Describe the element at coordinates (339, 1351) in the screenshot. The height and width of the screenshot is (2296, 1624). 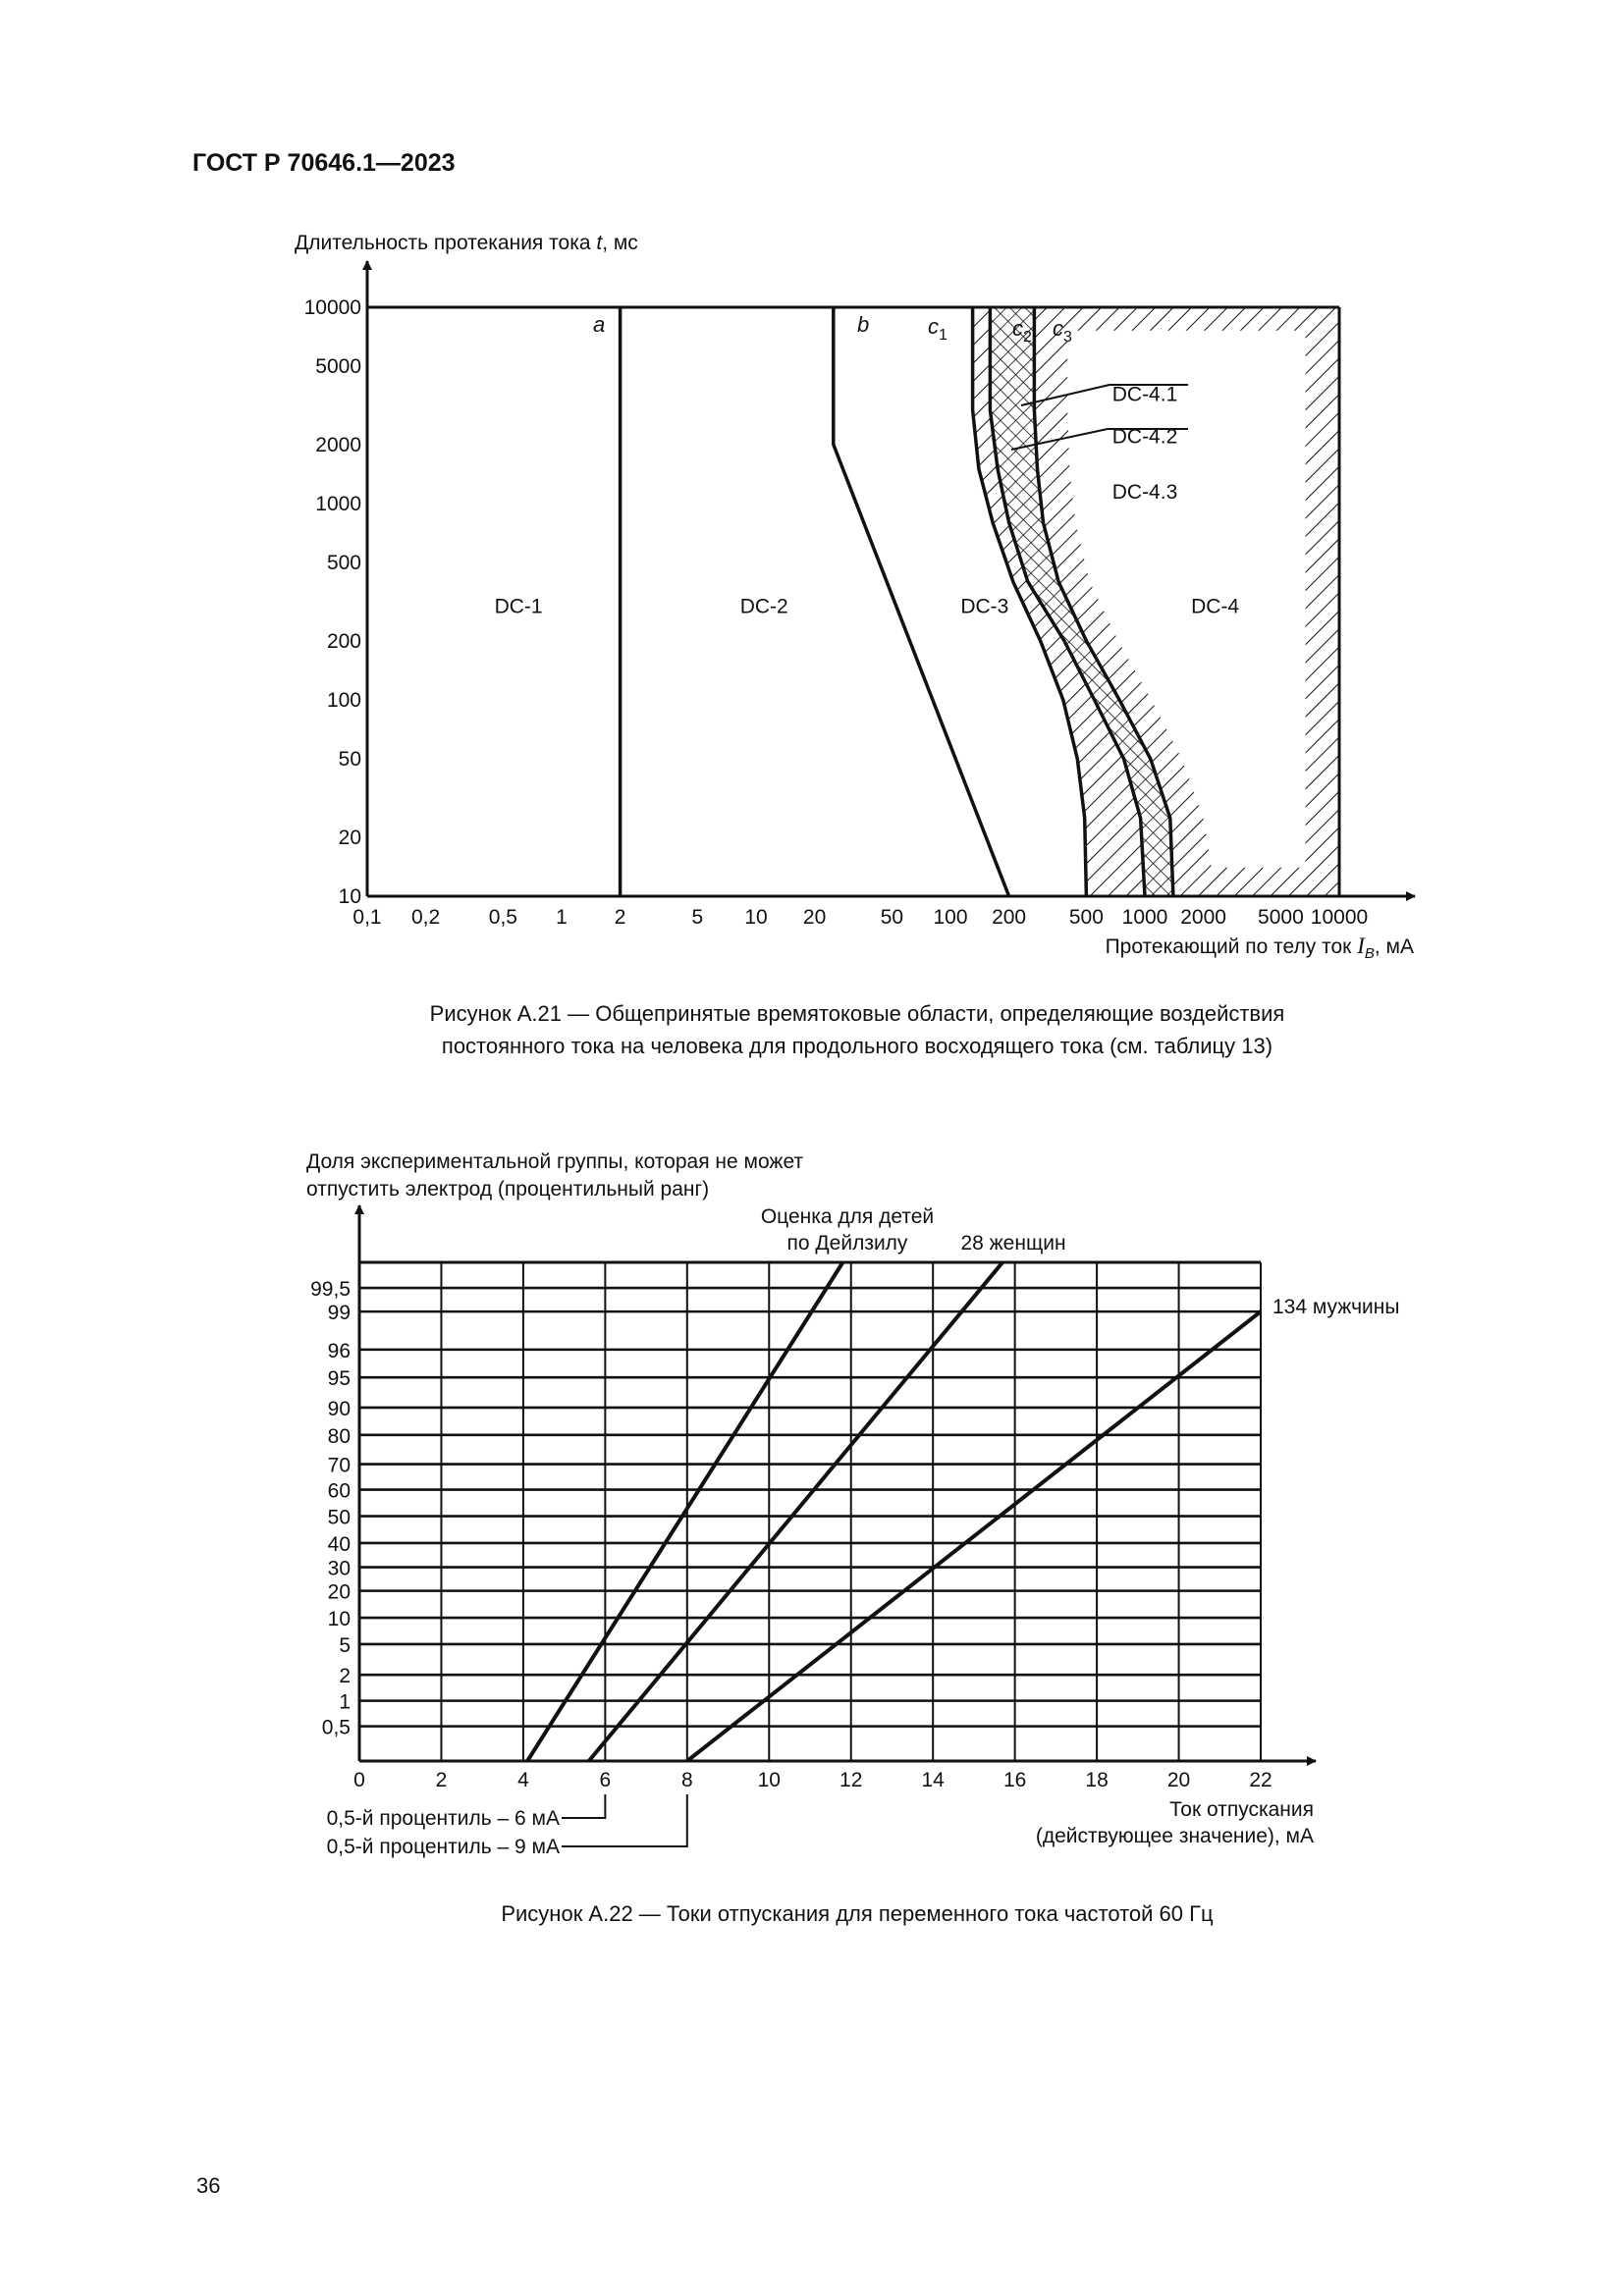
I see `y-tick-label: 96` at that location.